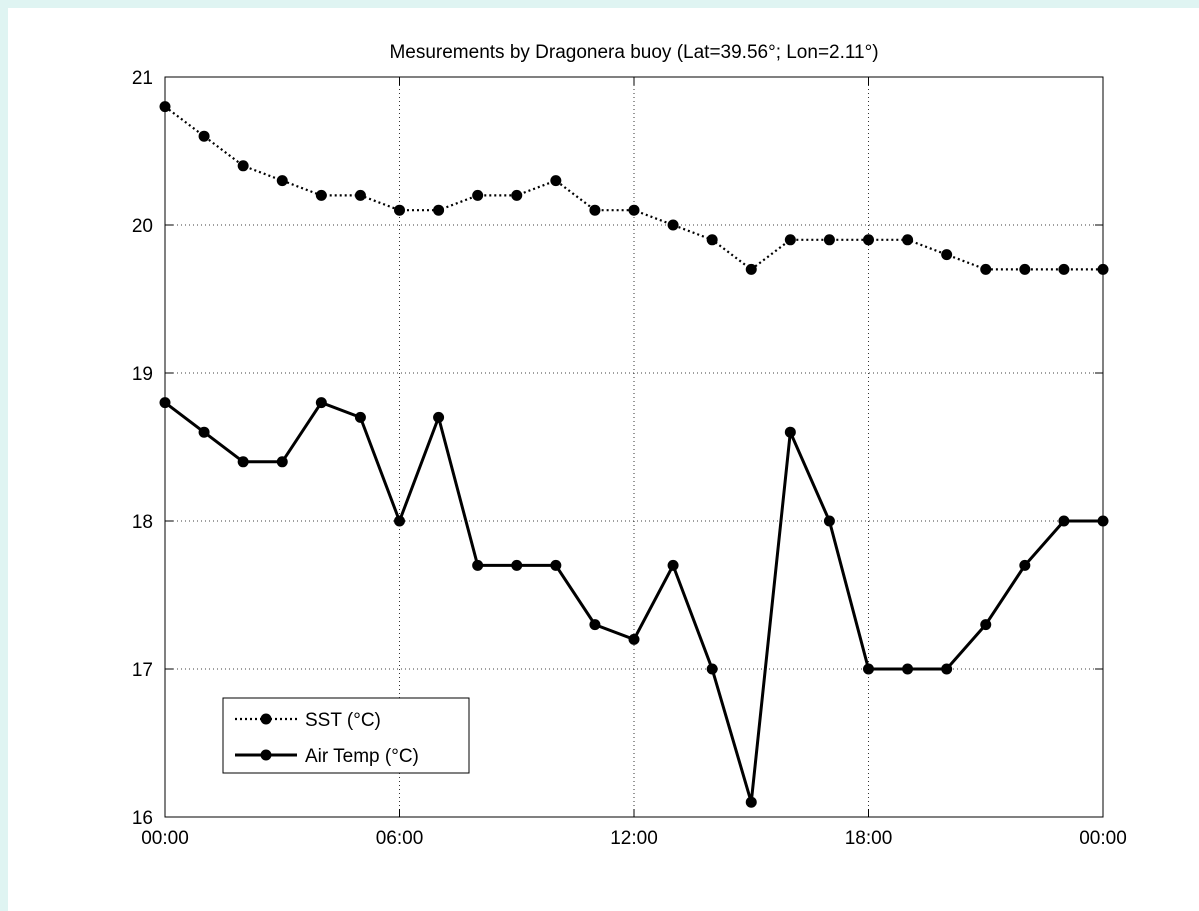 The height and width of the screenshot is (911, 1199). Describe the element at coordinates (634, 838) in the screenshot. I see `x-tick-label: 12:00` at that location.